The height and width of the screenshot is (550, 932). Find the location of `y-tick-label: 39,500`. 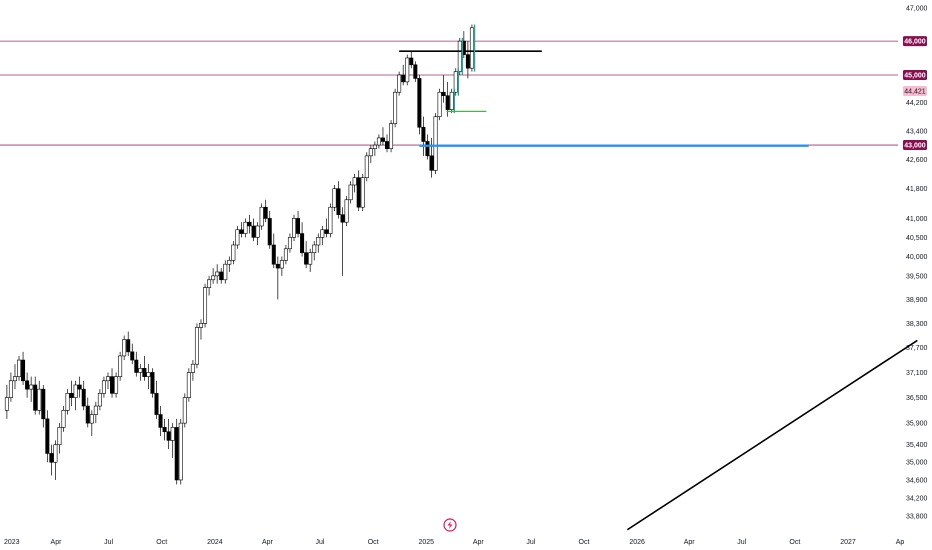

y-tick-label: 39,500 is located at coordinates (917, 276).